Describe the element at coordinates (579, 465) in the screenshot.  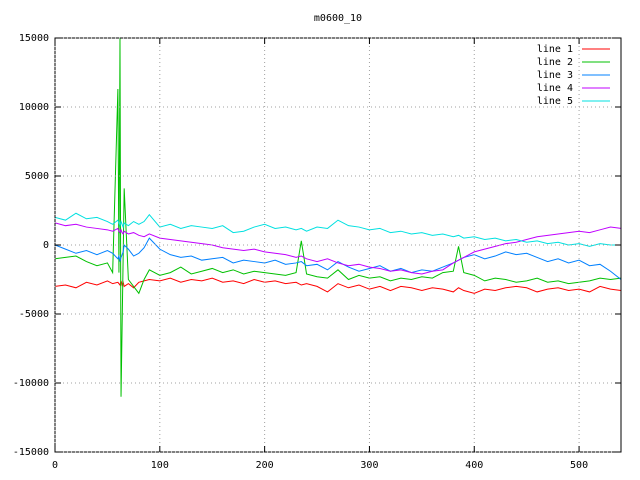
I see `x-tick-label: 500` at that location.